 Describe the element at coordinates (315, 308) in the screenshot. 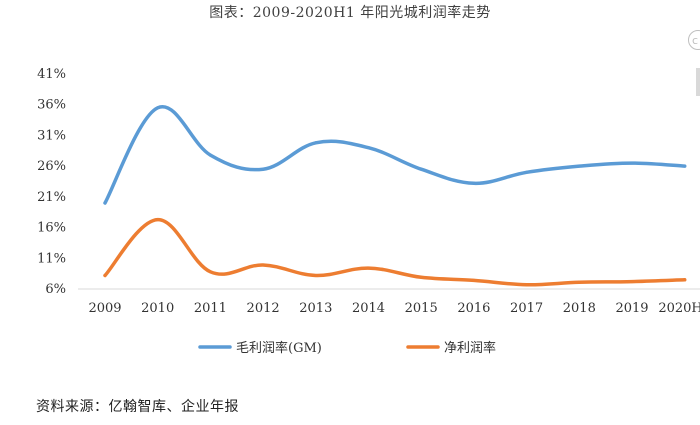

I see `x-tick-label: 2013` at that location.